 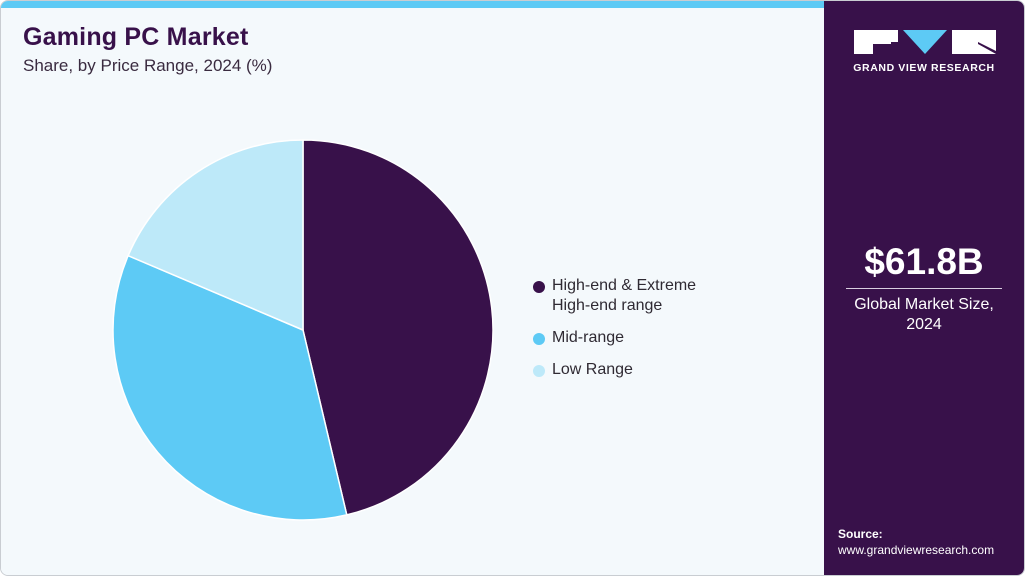 What do you see at coordinates (624, 295) in the screenshot?
I see `legend-label: High-end & Extreme High-end range` at bounding box center [624, 295].